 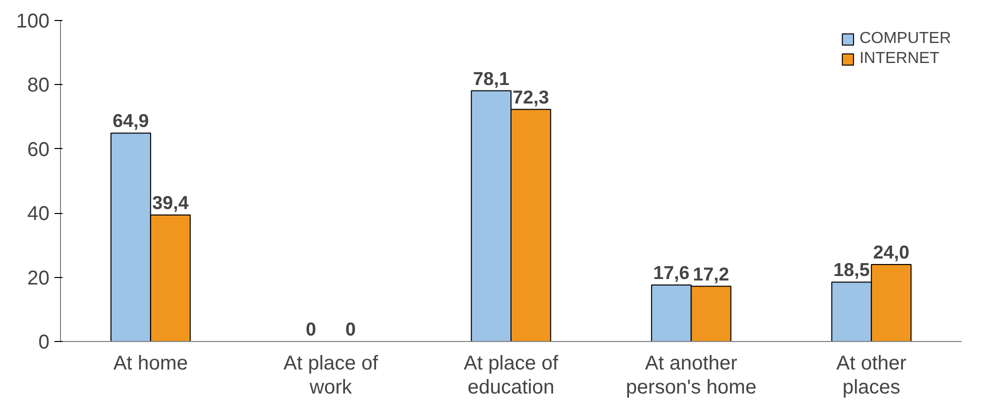 What do you see at coordinates (511, 375) in the screenshot?
I see `x-tick-label: At place of education` at bounding box center [511, 375].